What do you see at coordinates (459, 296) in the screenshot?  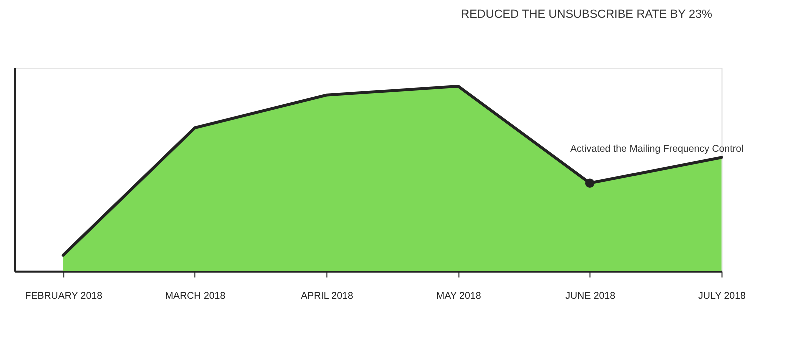 I see `x-tick-label: MAY 2018` at bounding box center [459, 296].